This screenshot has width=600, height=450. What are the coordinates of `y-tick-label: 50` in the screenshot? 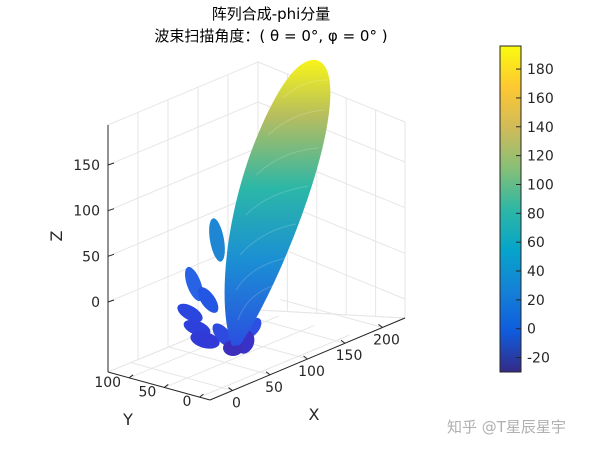 It's located at (147, 392).